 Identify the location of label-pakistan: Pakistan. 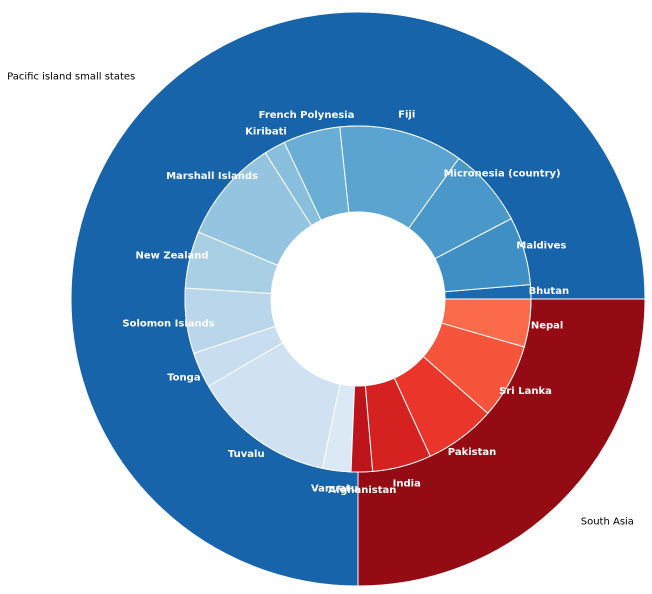
(472, 452).